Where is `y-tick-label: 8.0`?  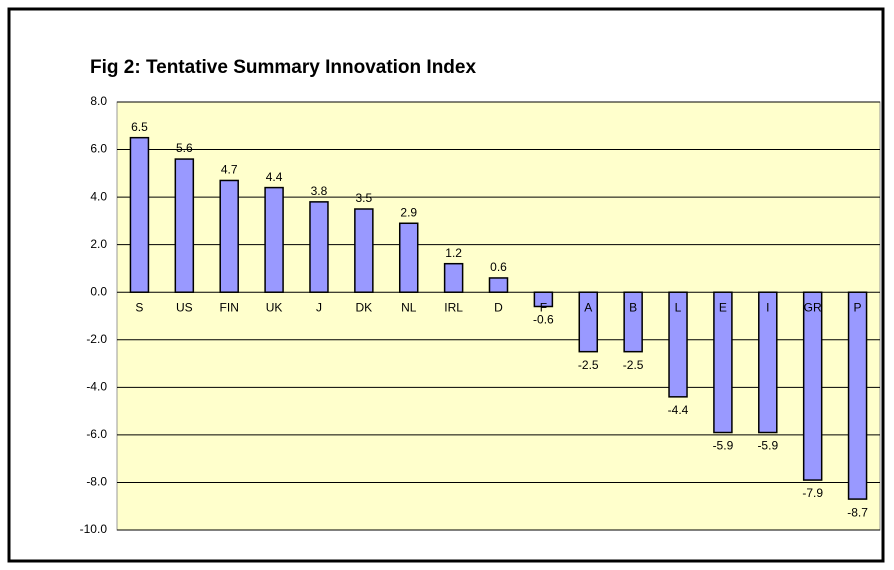
y-tick-label: 8.0 is located at coordinates (98, 101).